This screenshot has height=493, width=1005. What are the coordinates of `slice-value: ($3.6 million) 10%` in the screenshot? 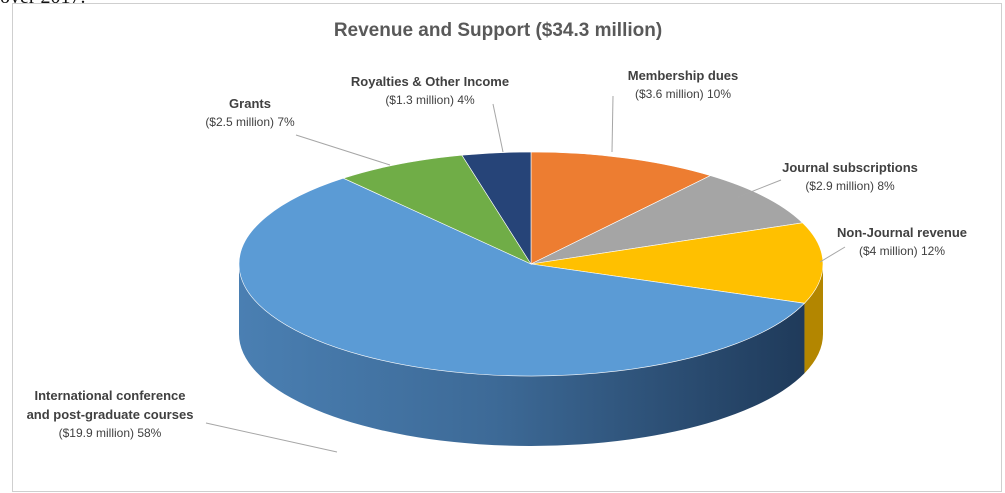 It's located at (683, 94).